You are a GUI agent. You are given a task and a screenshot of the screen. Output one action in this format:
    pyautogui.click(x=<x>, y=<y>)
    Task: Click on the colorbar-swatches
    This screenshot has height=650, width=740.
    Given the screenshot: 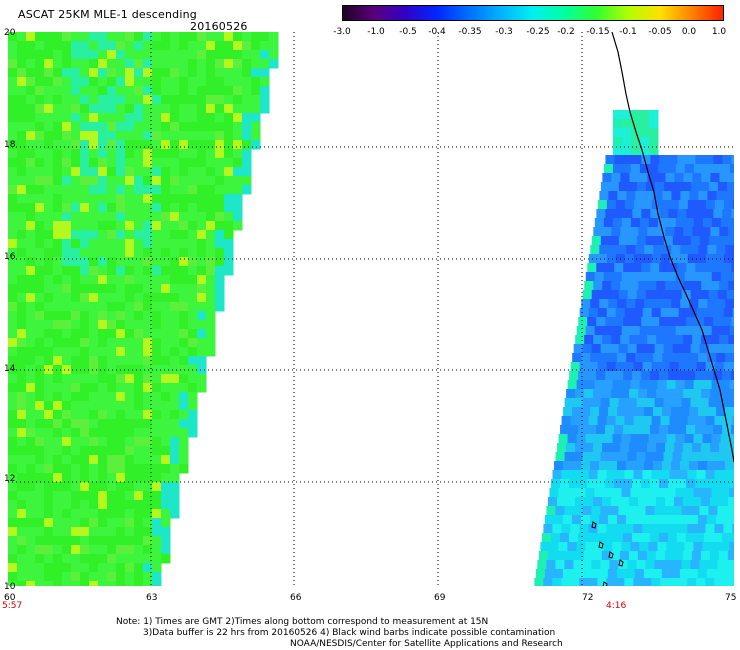 What is the action you would take?
    pyautogui.click(x=533, y=13)
    